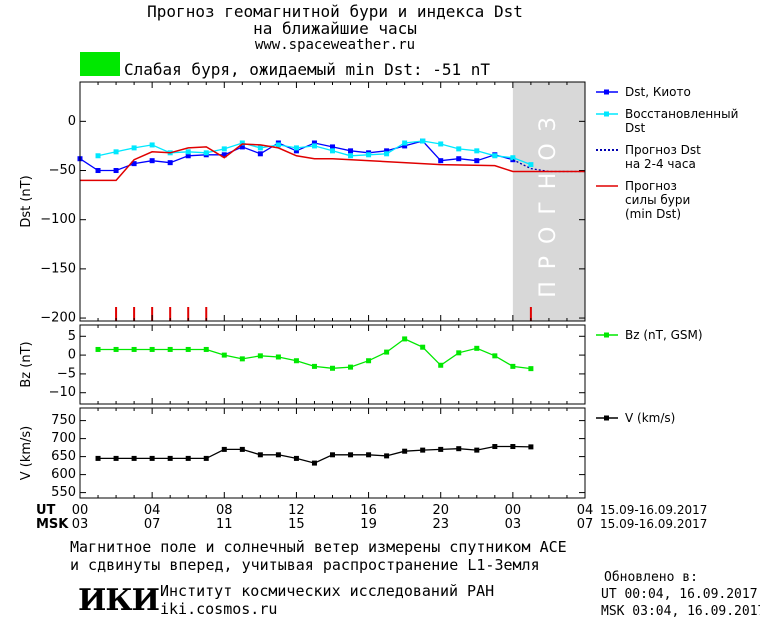  Describe the element at coordinates (296, 510) in the screenshot. I see `ut-tick-label: 12` at that location.